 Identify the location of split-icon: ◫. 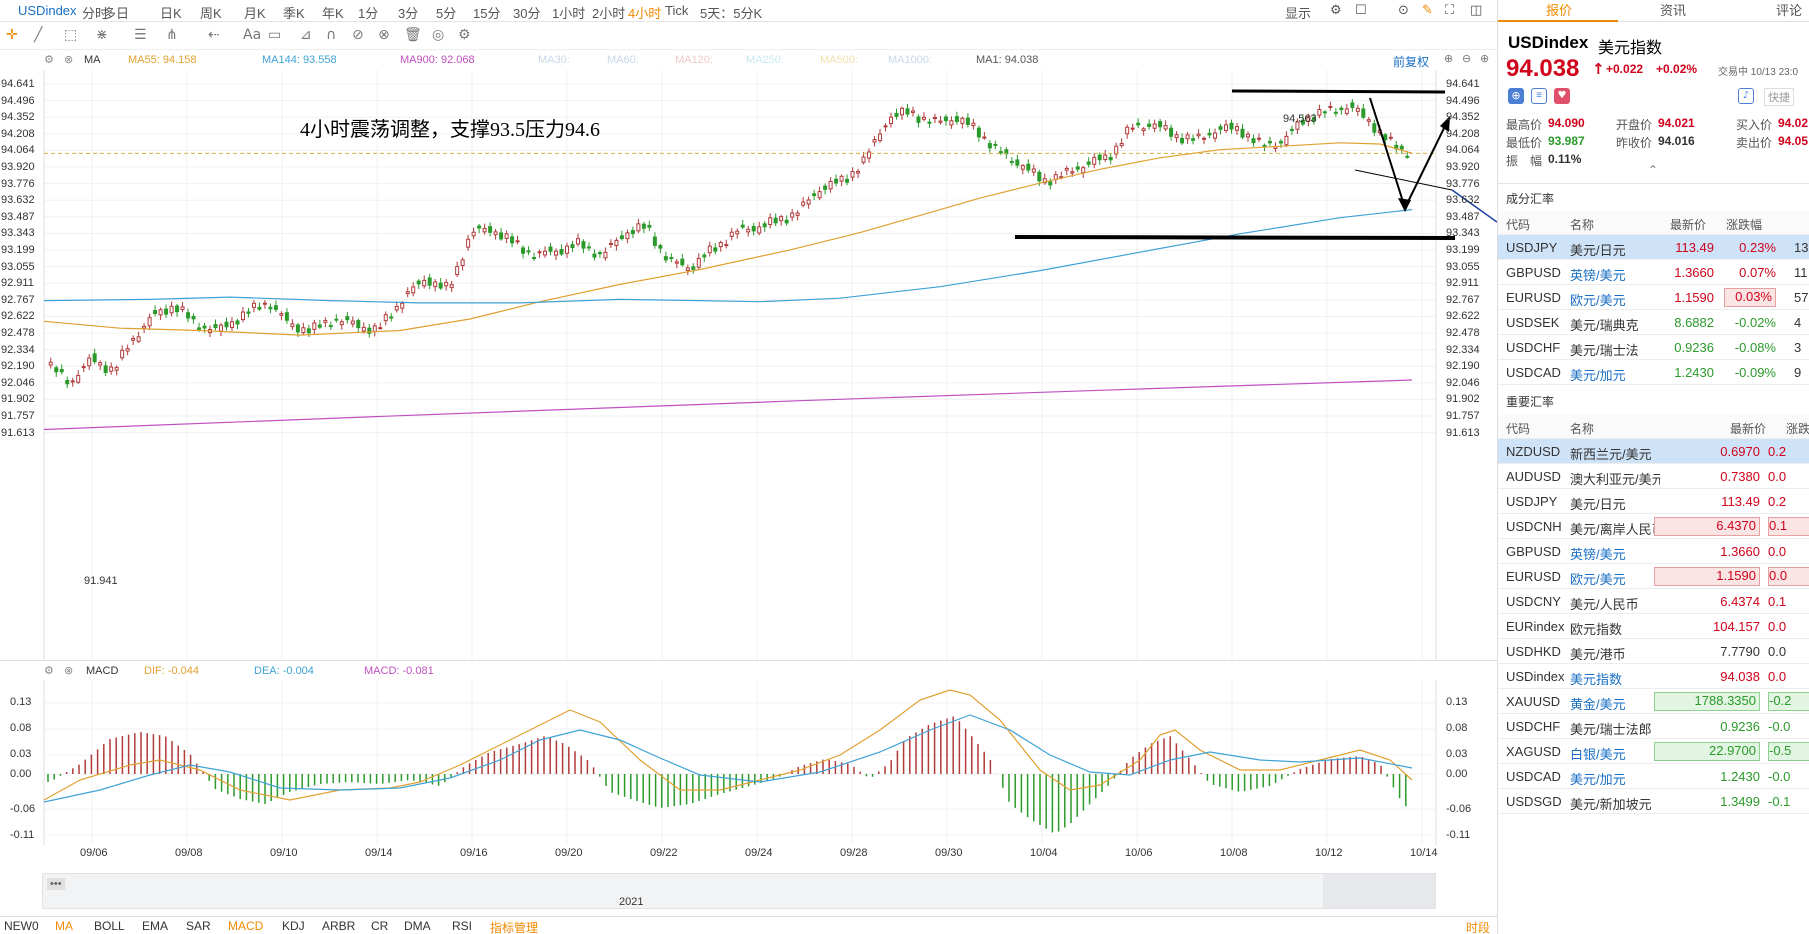
(1476, 10).